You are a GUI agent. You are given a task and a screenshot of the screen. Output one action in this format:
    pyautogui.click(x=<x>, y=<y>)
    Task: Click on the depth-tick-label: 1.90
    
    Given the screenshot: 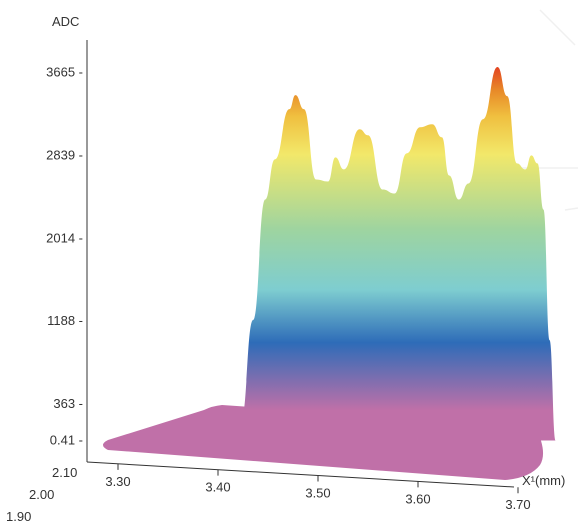 What is the action you would take?
    pyautogui.click(x=18, y=515)
    